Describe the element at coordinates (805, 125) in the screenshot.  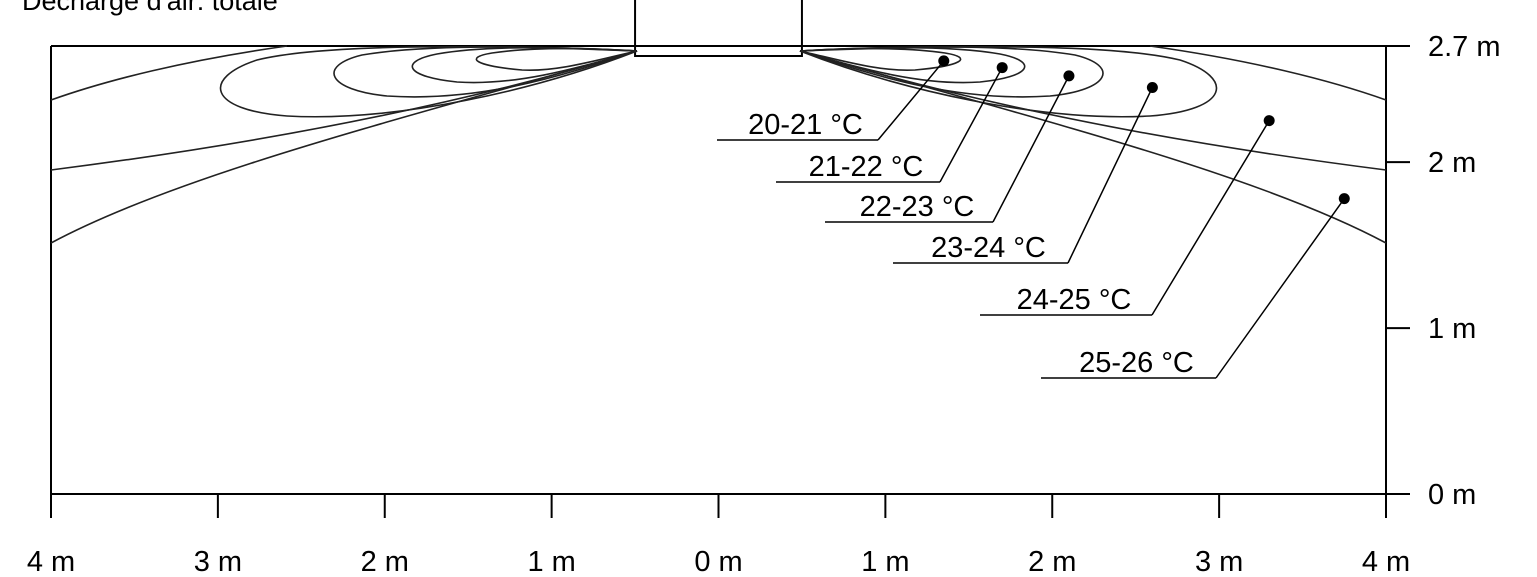
I see `contour-label: 20-21 °C` at that location.